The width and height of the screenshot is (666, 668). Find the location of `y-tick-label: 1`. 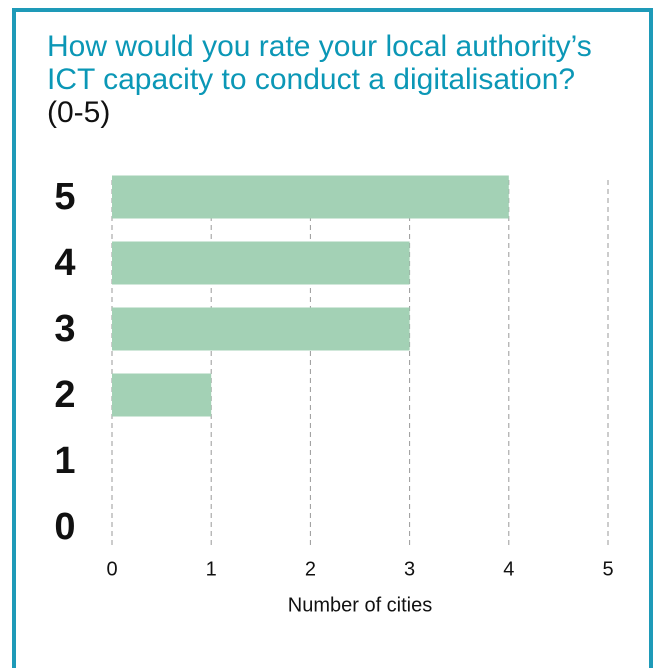

y-tick-label: 1 is located at coordinates (64, 461).